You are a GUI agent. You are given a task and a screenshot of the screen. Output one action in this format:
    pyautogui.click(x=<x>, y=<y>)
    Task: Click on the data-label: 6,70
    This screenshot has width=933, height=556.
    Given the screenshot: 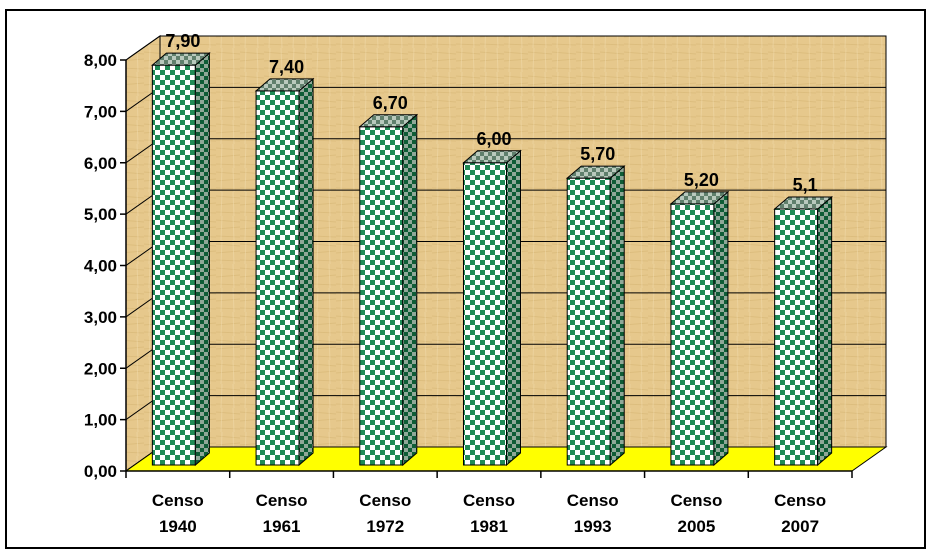 What is the action you would take?
    pyautogui.click(x=390, y=103)
    